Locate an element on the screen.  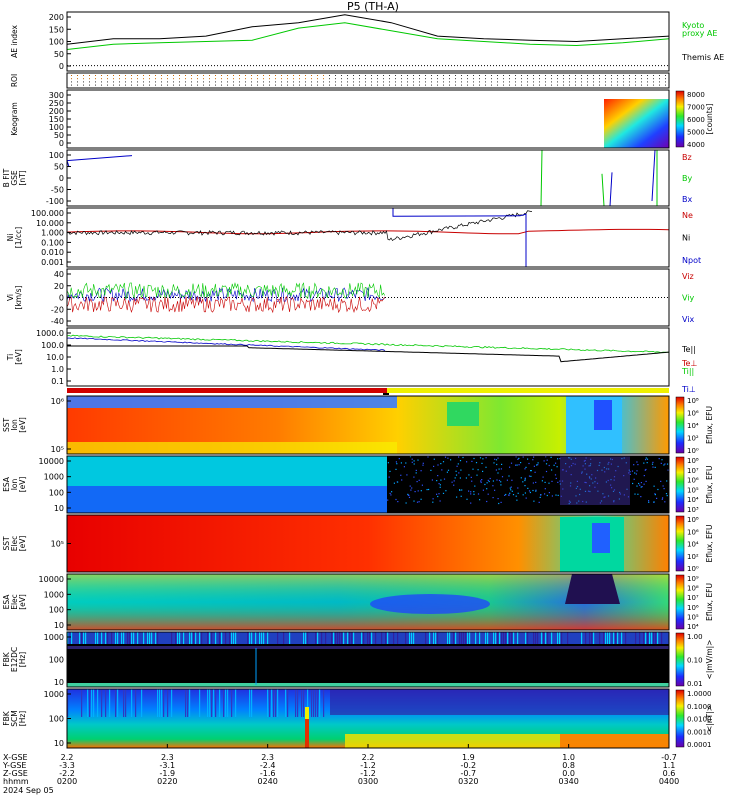
colorbar-tick: 10⁷ is located at coordinates (693, 471).